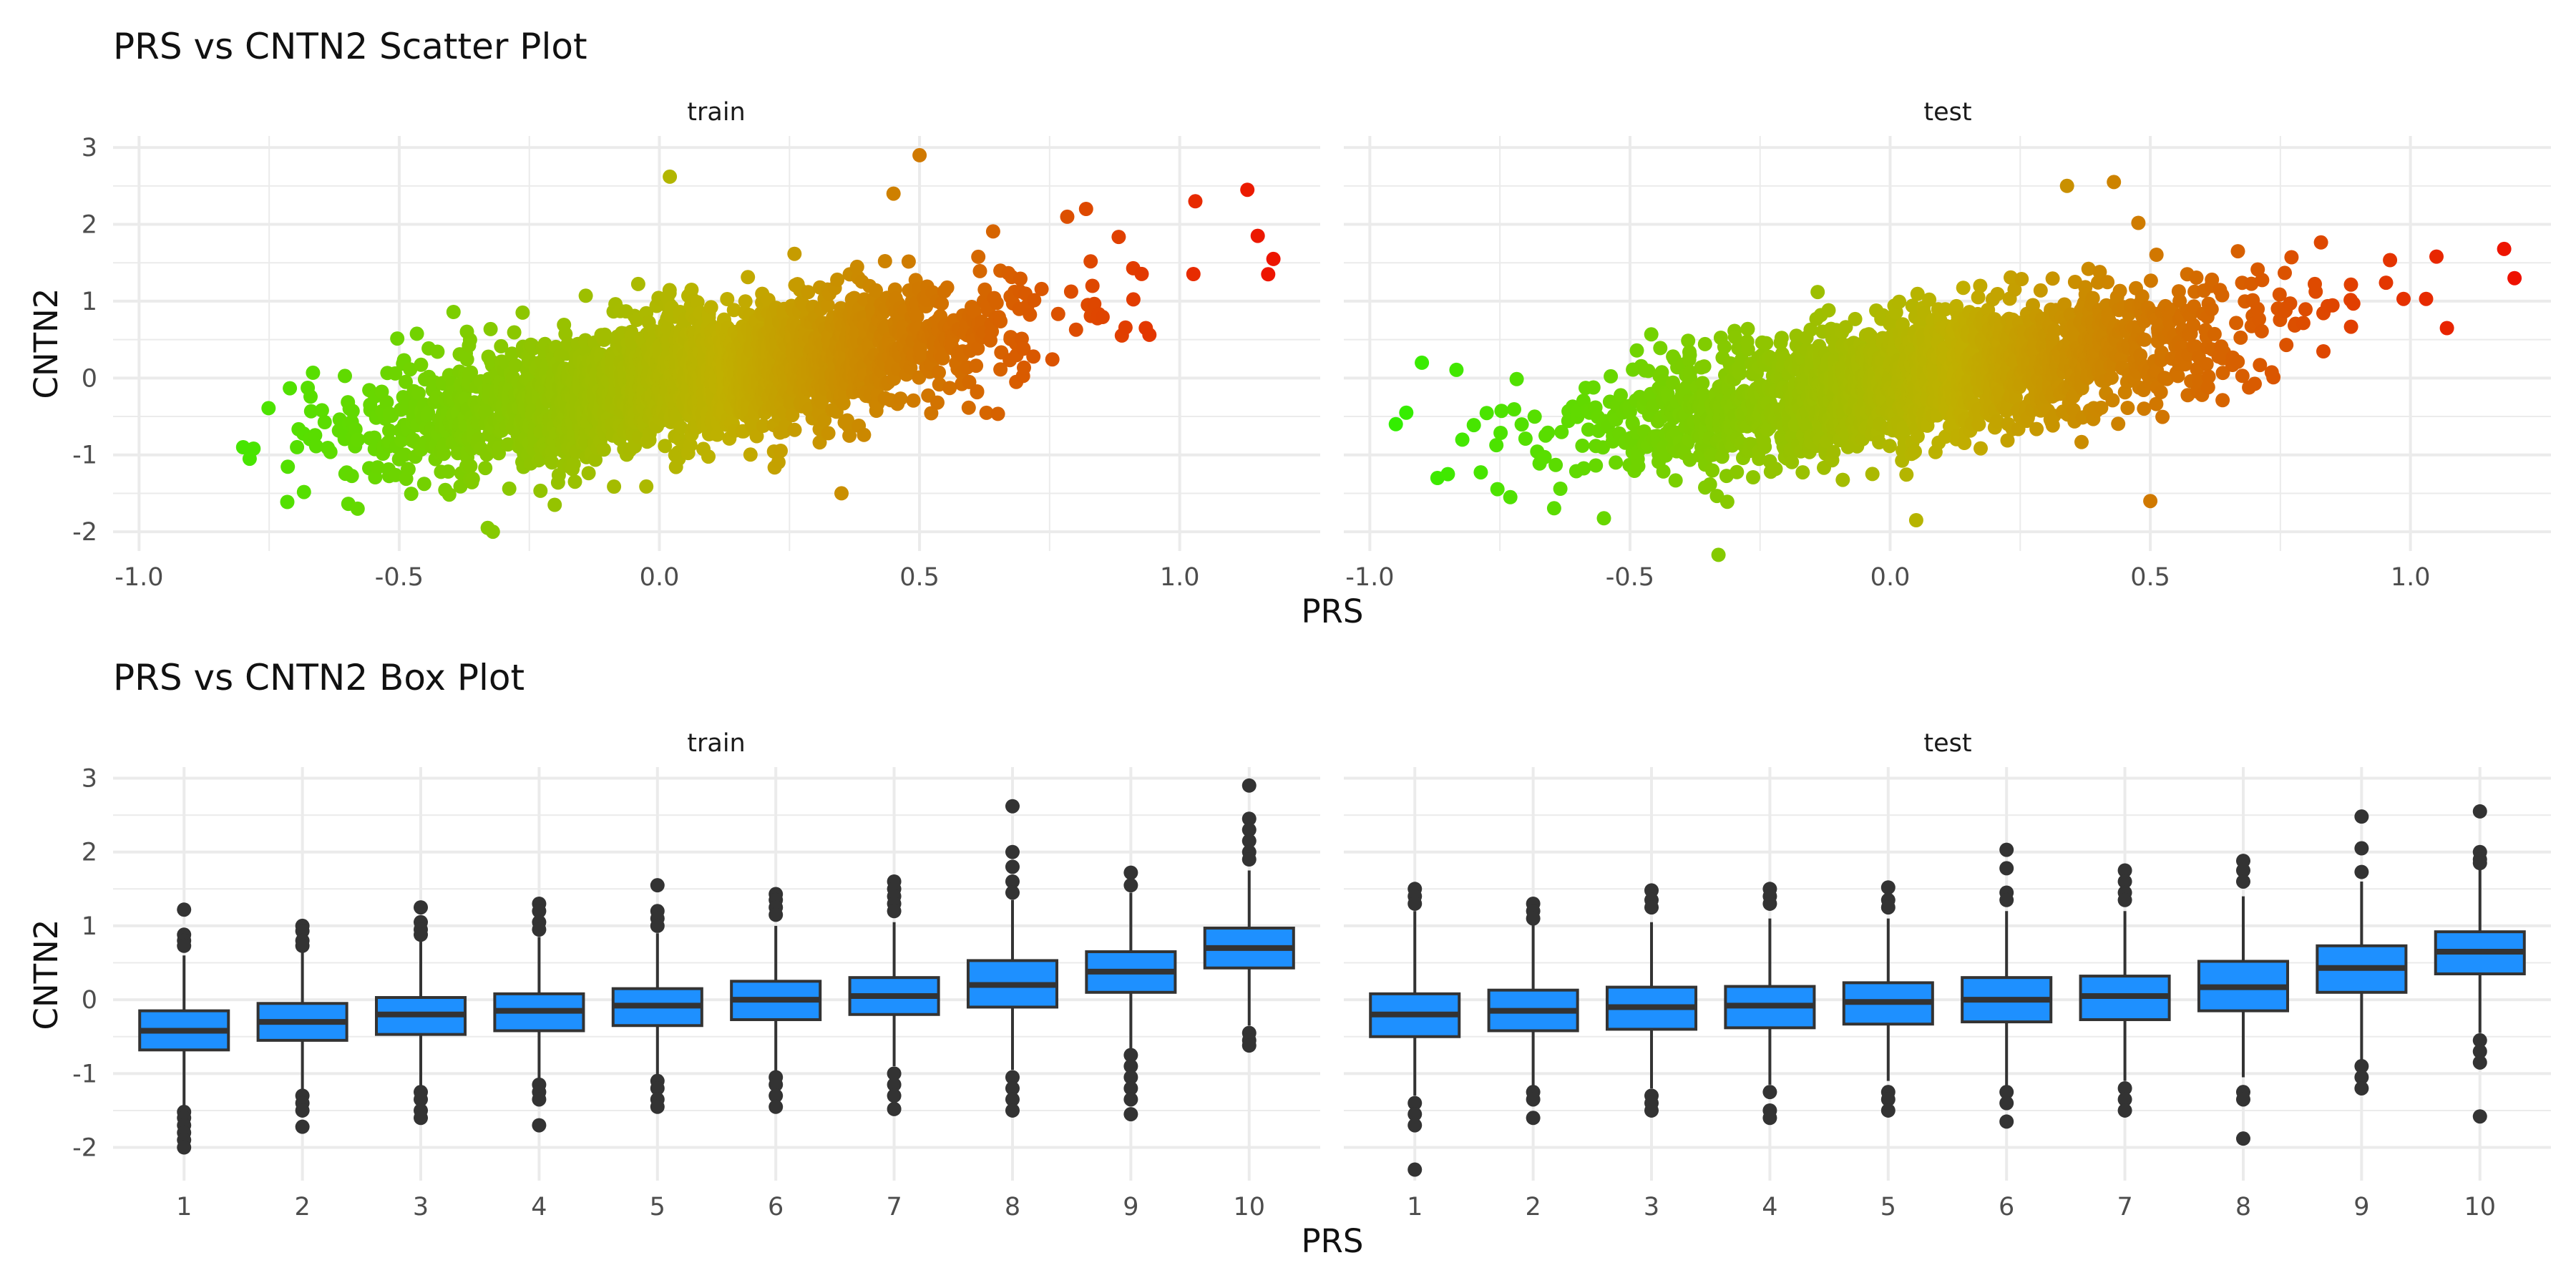  What do you see at coordinates (350, 46) in the screenshot?
I see `scatter-plot-title: PRS vs CNTN2 Scatter Plot` at bounding box center [350, 46].